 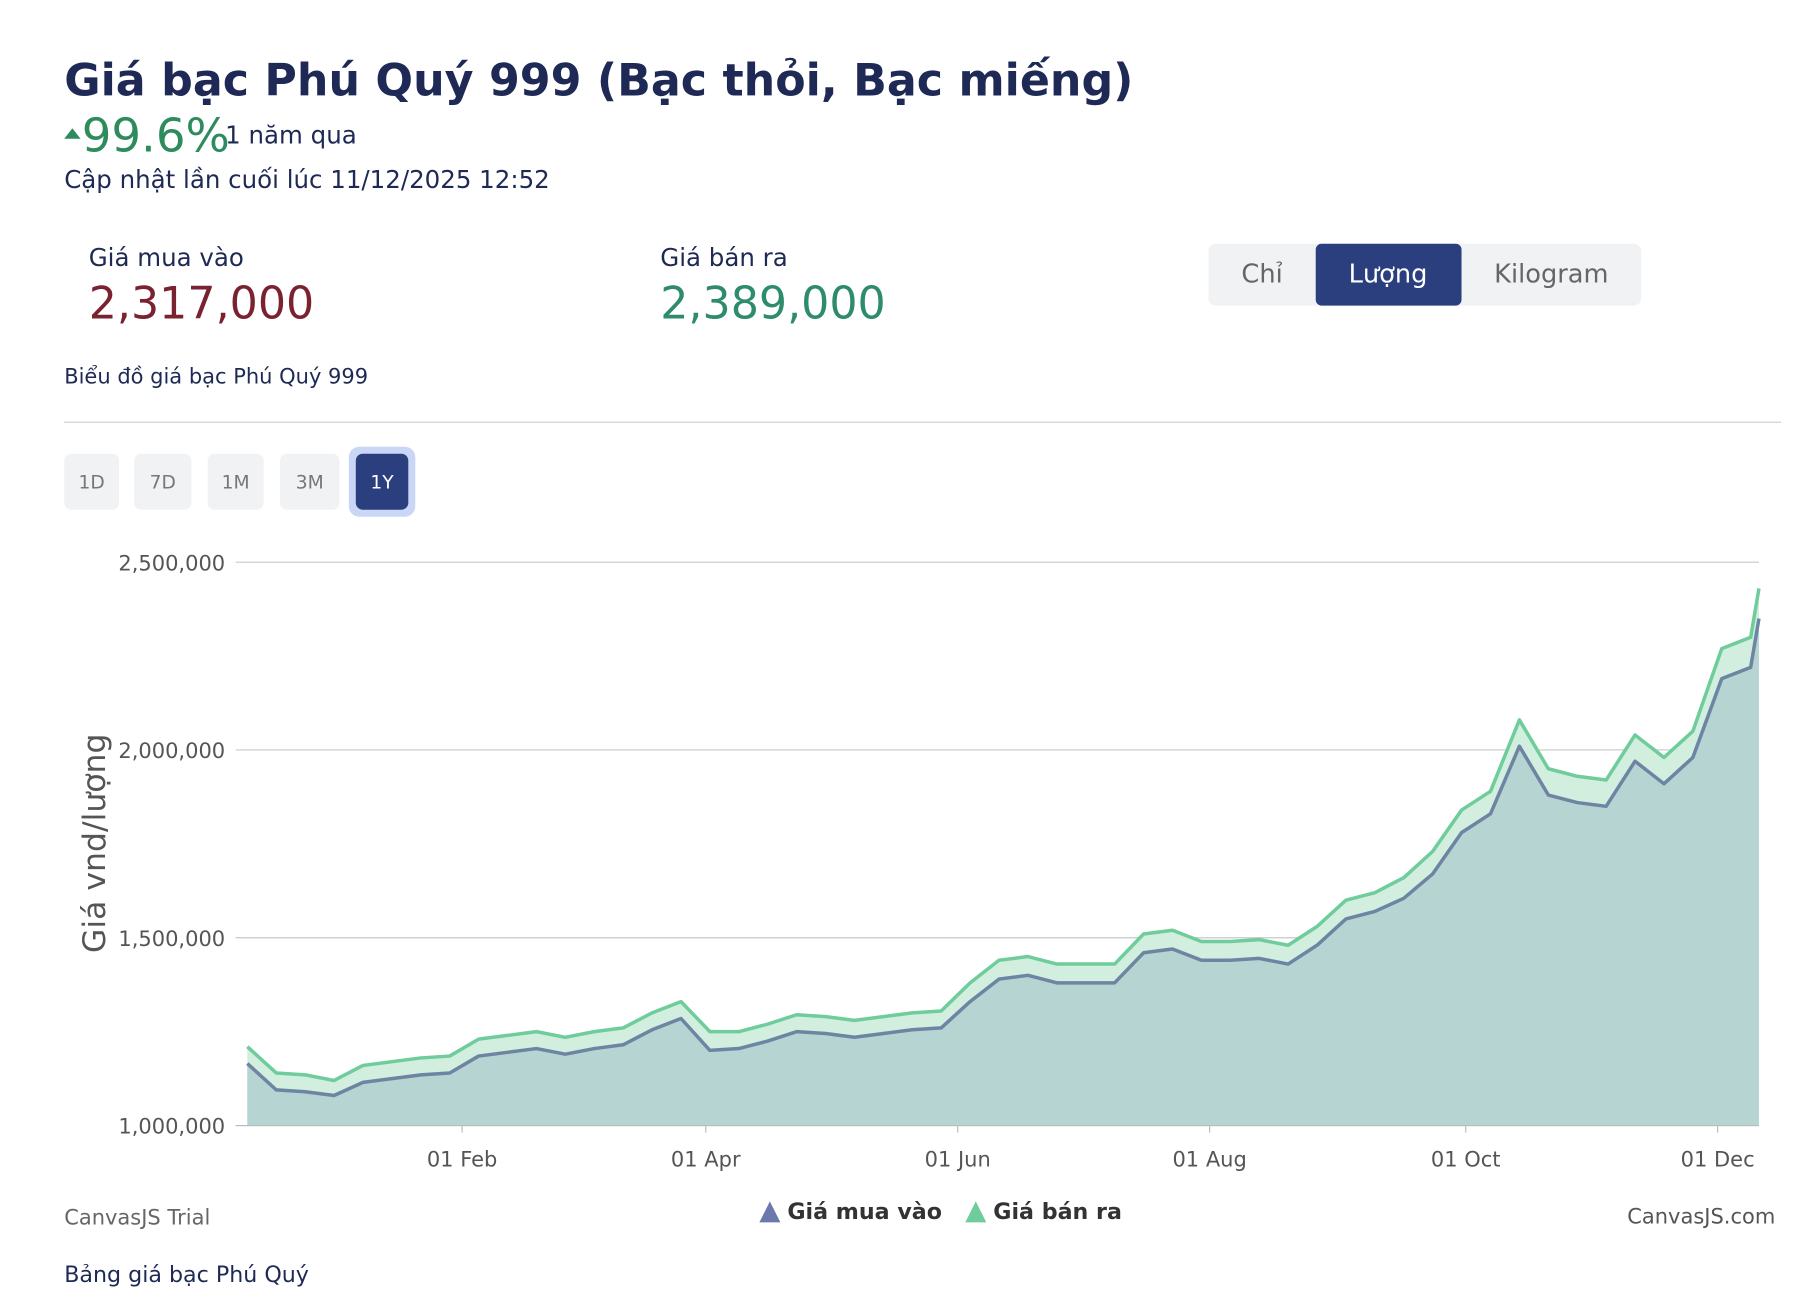 What do you see at coordinates (156, 137) in the screenshot?
I see `change: 99.6%` at bounding box center [156, 137].